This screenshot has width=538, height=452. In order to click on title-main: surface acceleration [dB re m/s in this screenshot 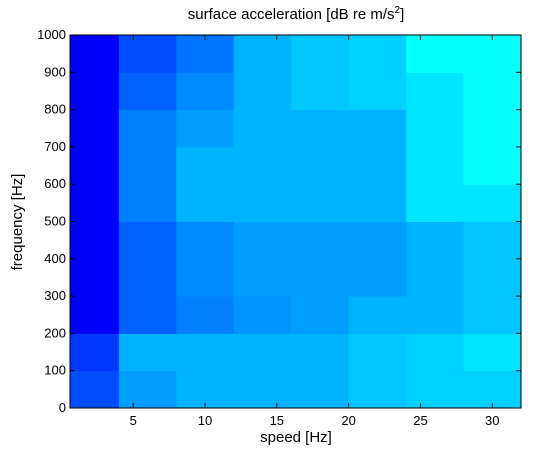, I will do `click(291, 14)`.